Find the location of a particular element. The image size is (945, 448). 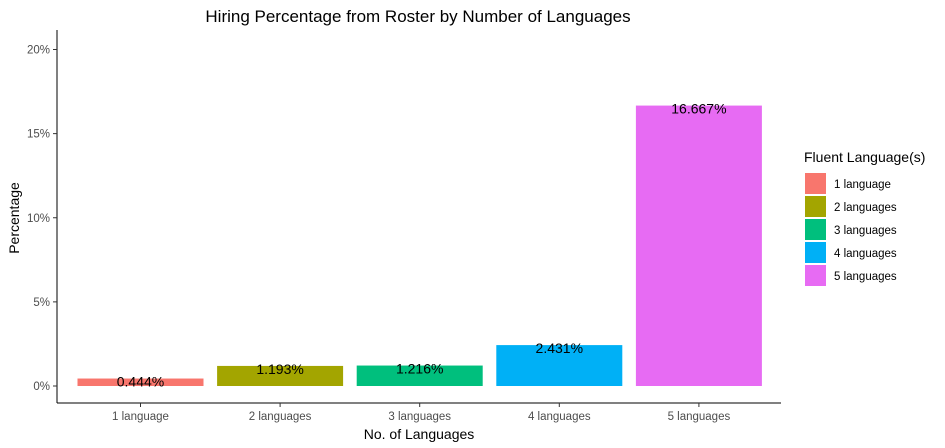

data-label: 2.431% is located at coordinates (559, 348).